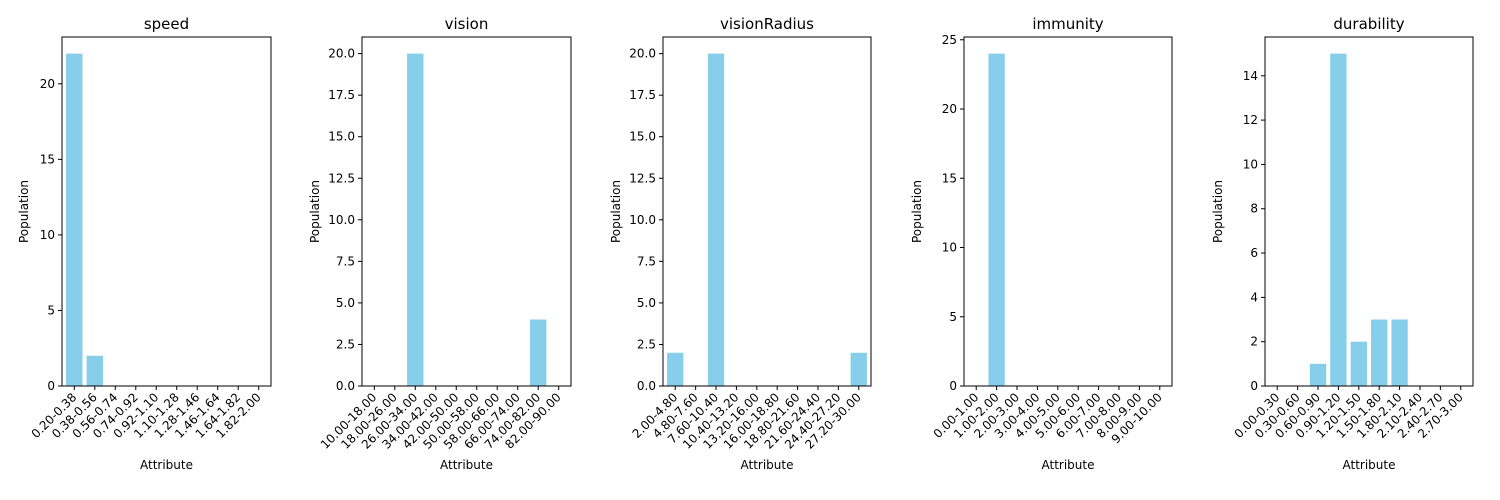  I want to click on bar-0.20-0.38, so click(74, 220).